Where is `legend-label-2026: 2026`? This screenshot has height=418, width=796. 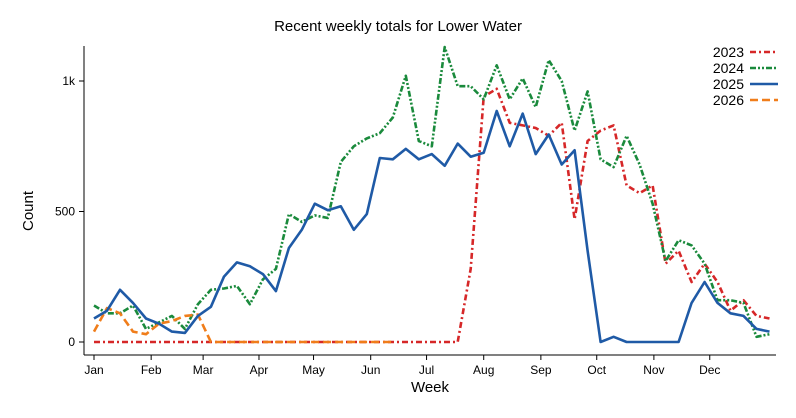 legend-label-2026: 2026 is located at coordinates (728, 100).